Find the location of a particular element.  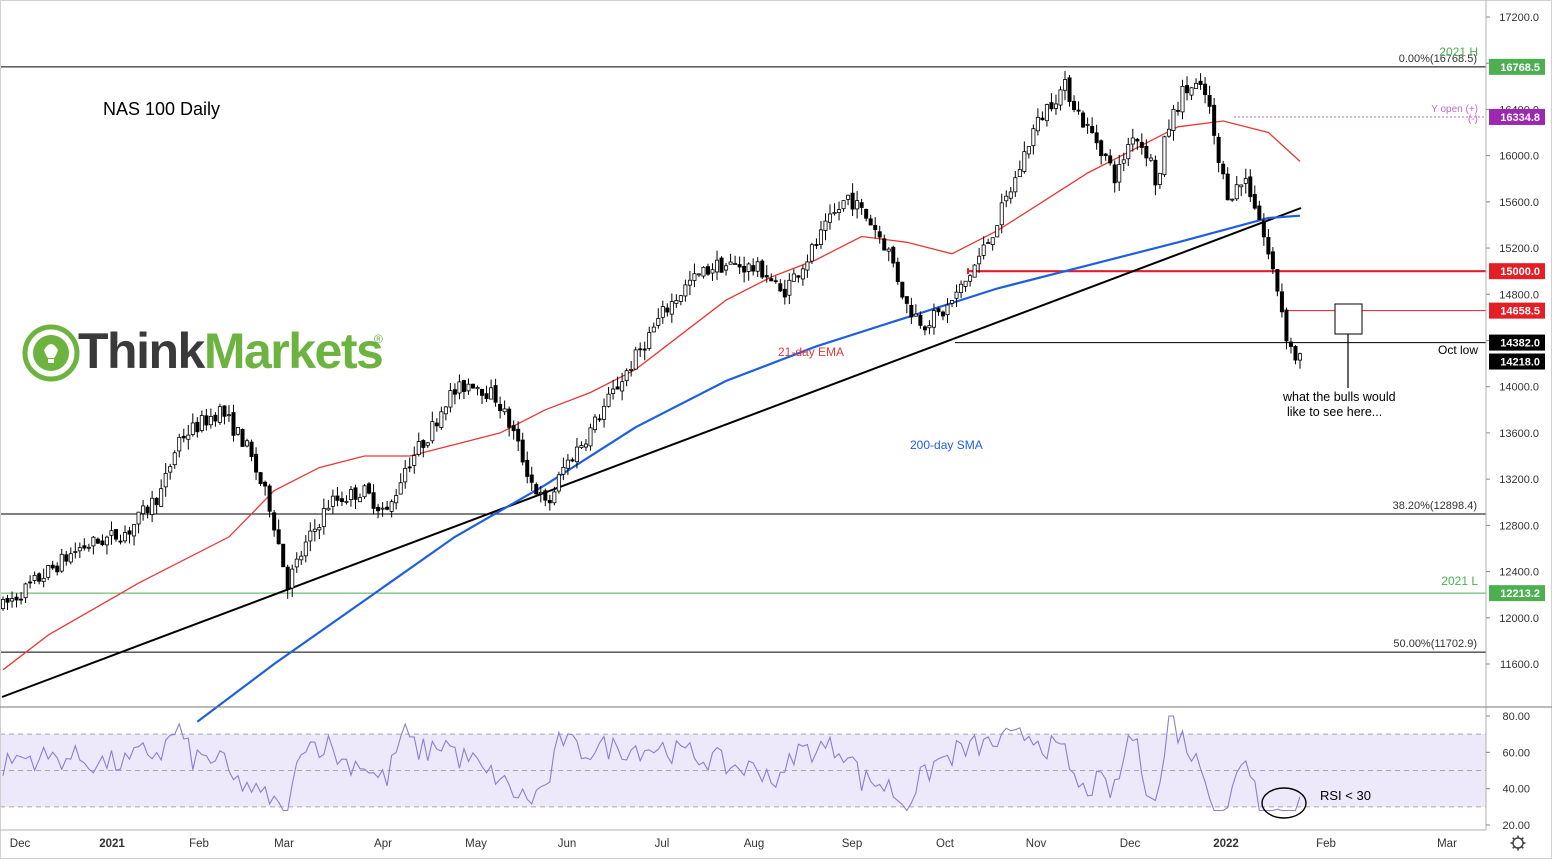

gear-tooth is located at coordinates (1514, 839).